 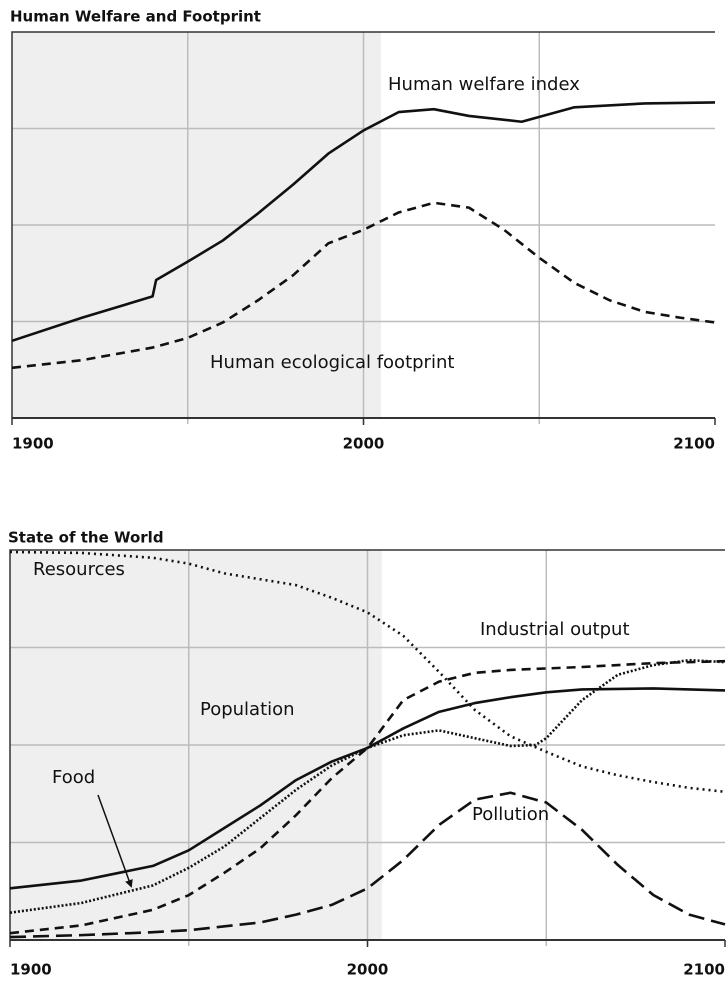 What do you see at coordinates (367, 865) in the screenshot?
I see `series-line` at bounding box center [367, 865].